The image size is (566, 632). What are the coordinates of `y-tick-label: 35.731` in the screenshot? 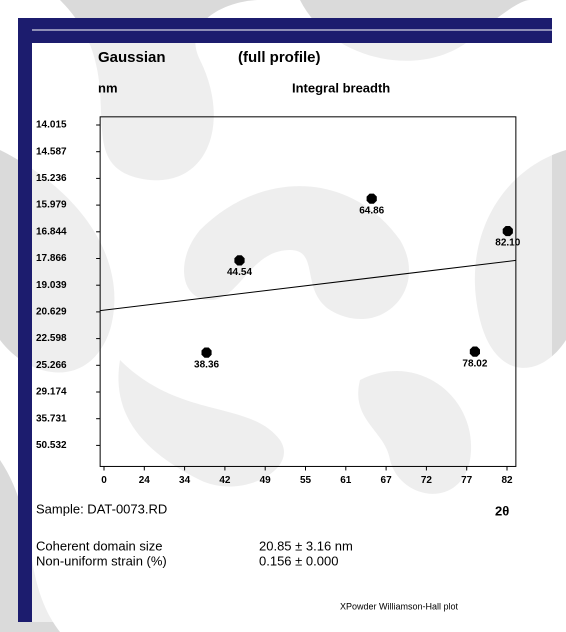 It's located at (51, 418).